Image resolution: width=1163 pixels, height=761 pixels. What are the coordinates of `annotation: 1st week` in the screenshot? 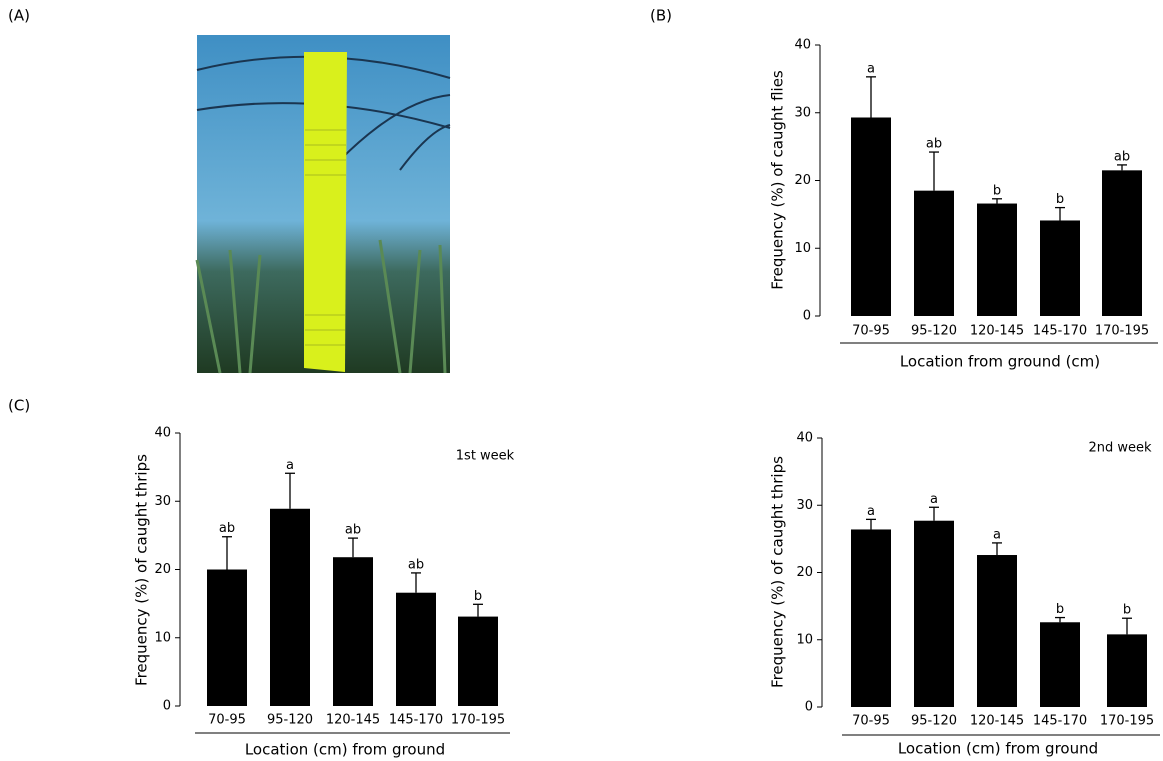 It's located at (485, 456).